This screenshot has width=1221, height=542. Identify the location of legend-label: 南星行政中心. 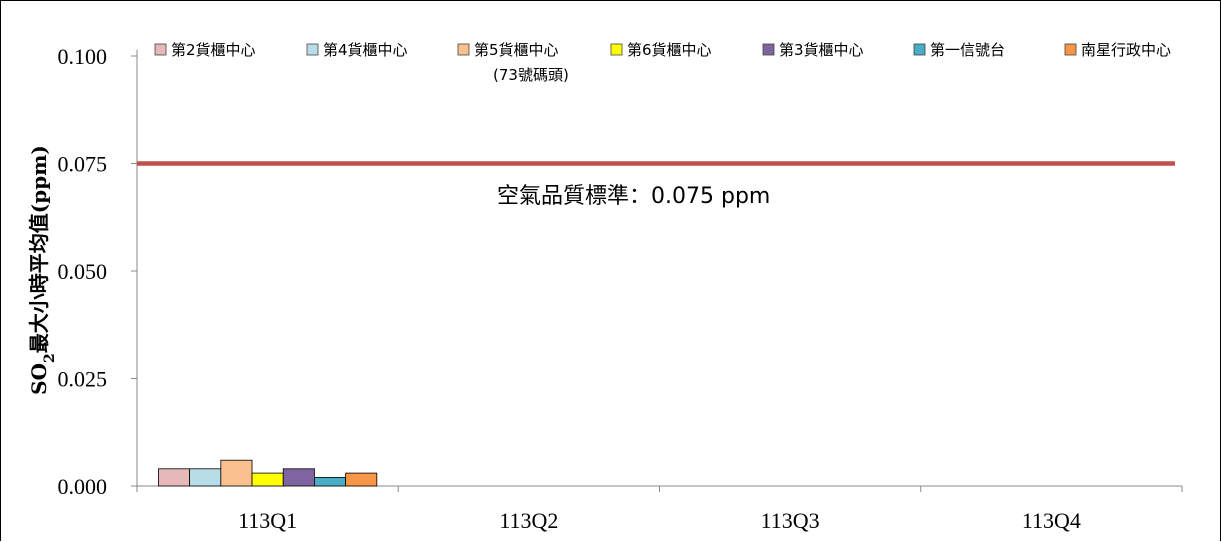
(1126, 50).